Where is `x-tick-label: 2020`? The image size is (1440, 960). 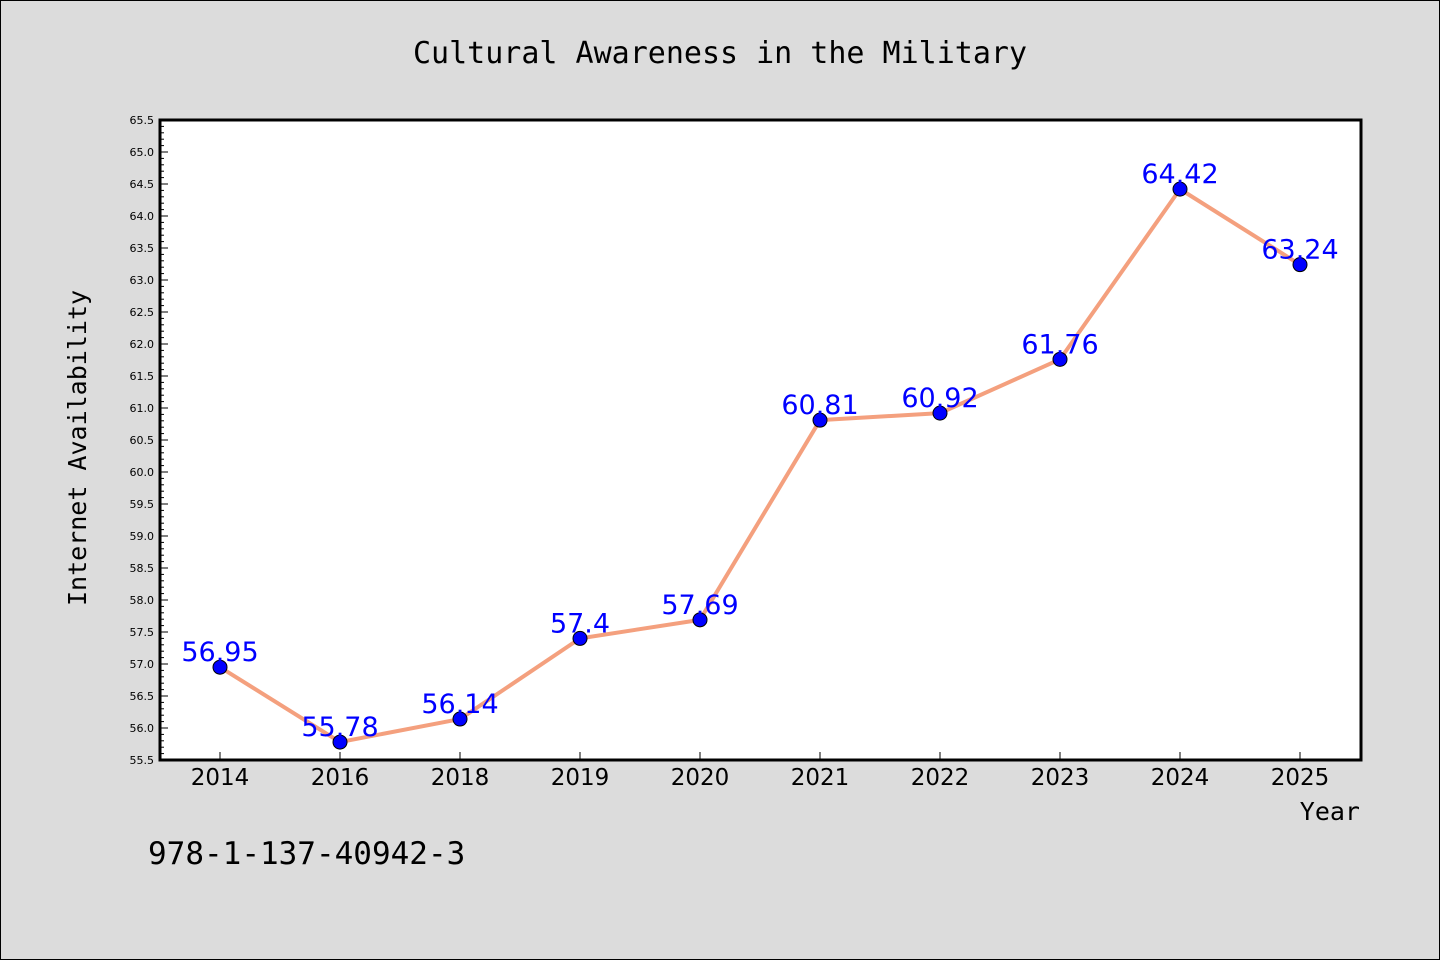 x-tick-label: 2020 is located at coordinates (700, 778).